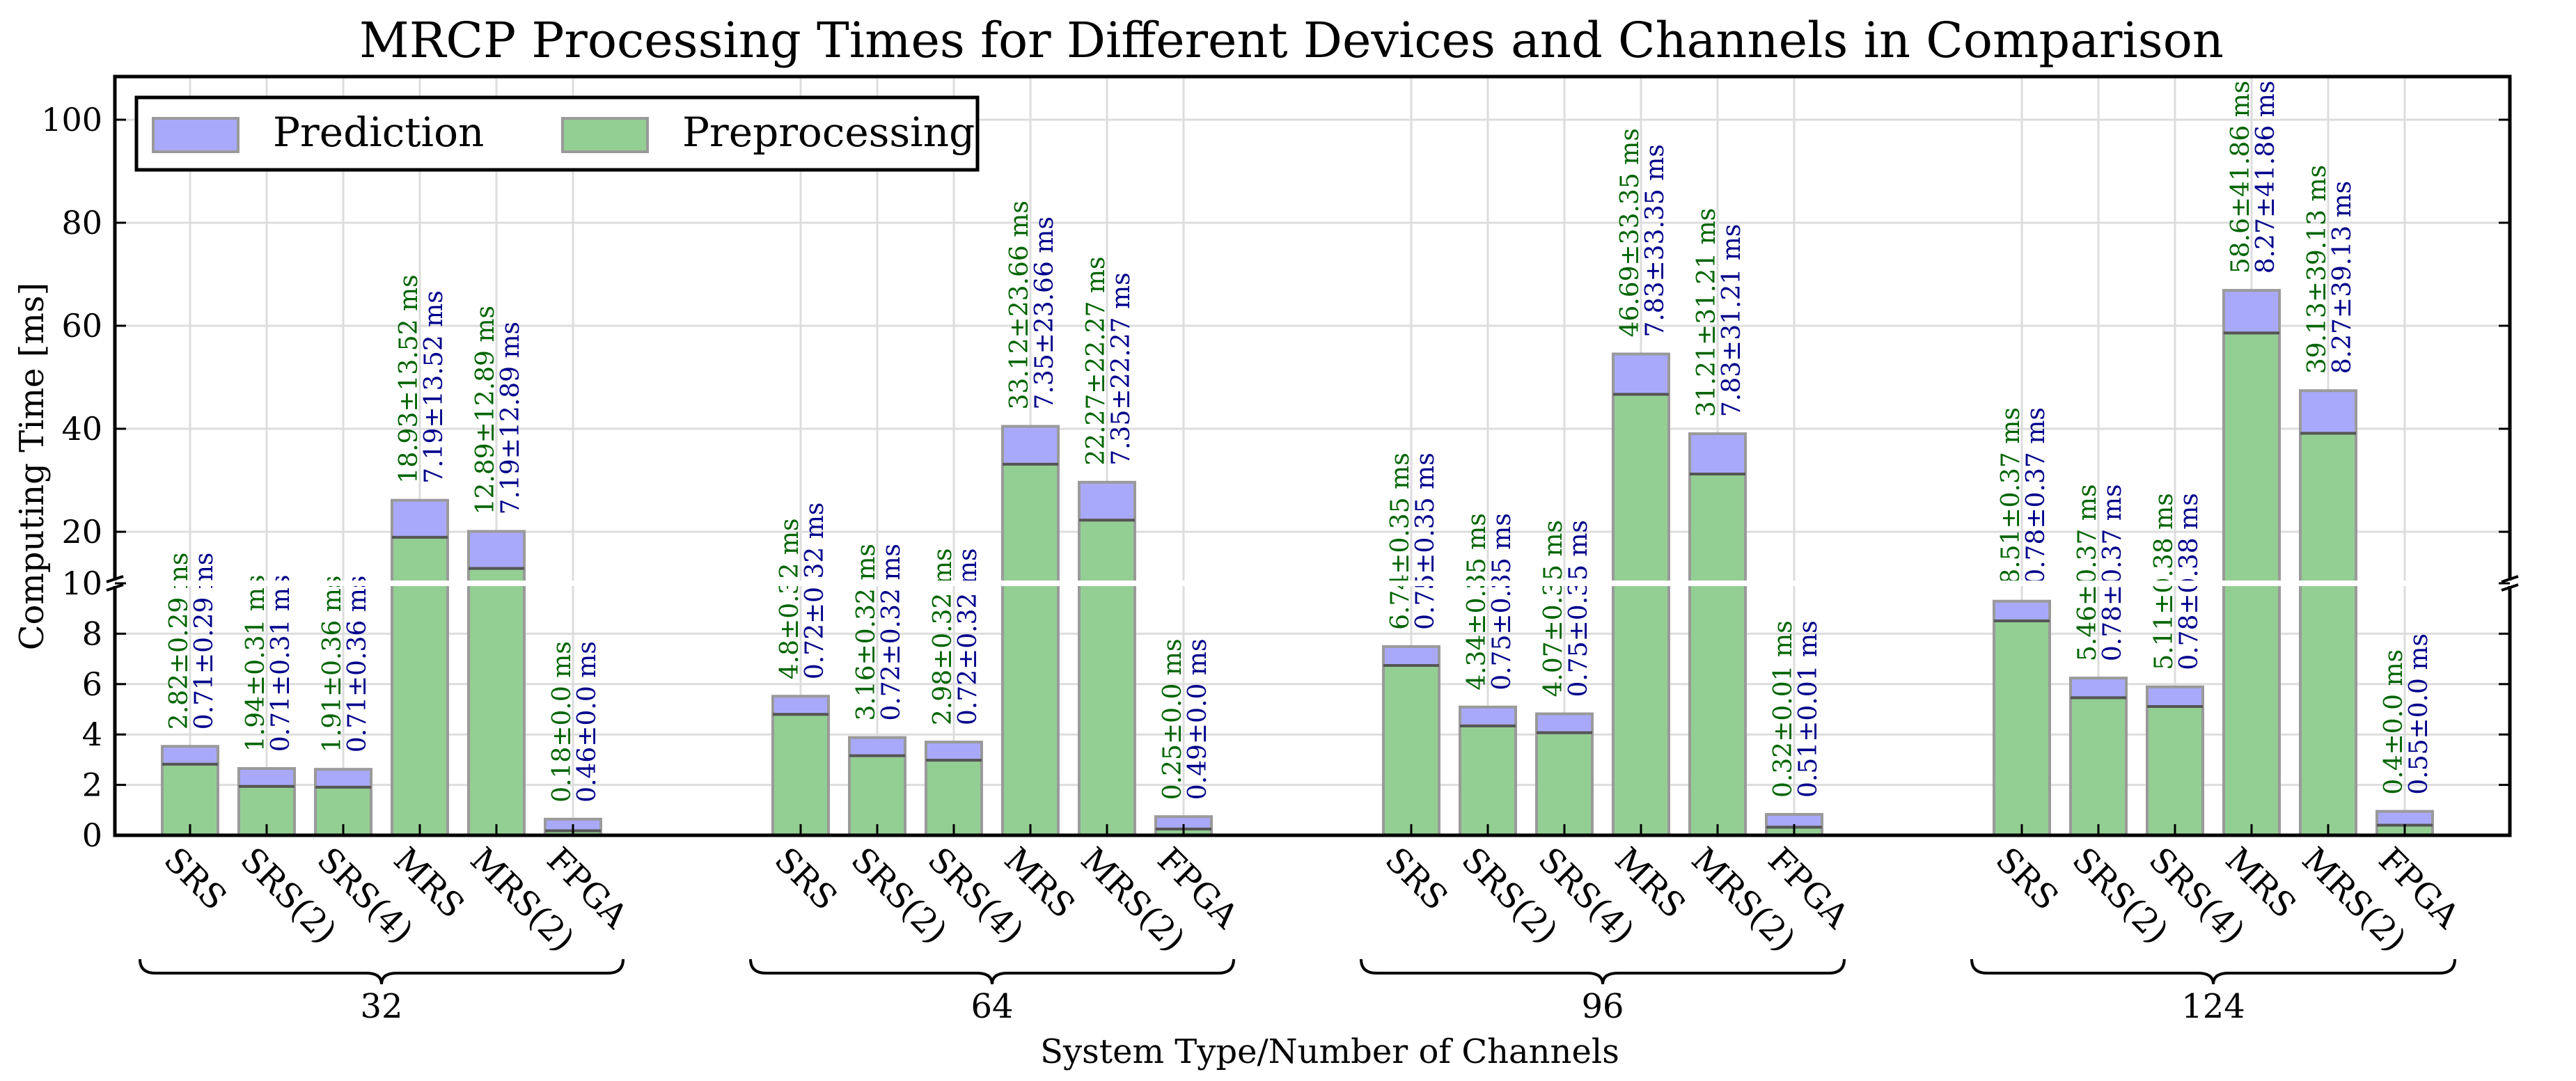 The image size is (2576, 1081). I want to click on annotation-prediction: 7.19±12.89 ms, so click(510, 418).